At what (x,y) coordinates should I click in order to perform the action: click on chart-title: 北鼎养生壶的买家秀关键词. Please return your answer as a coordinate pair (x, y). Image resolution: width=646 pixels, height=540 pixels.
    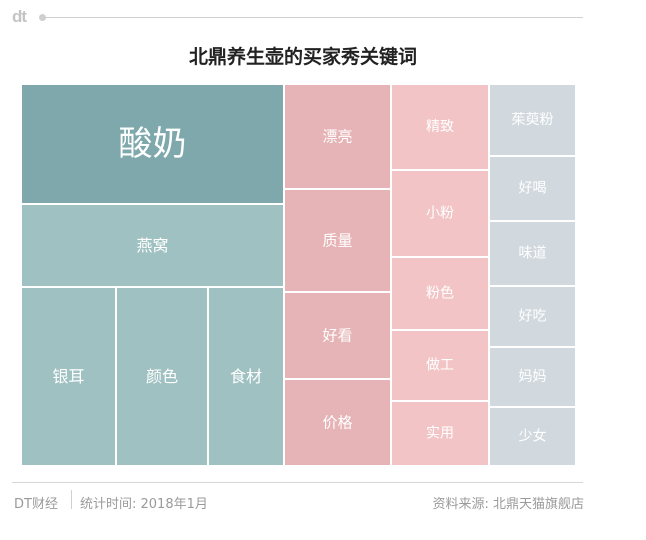
    Looking at the image, I should click on (302, 57).